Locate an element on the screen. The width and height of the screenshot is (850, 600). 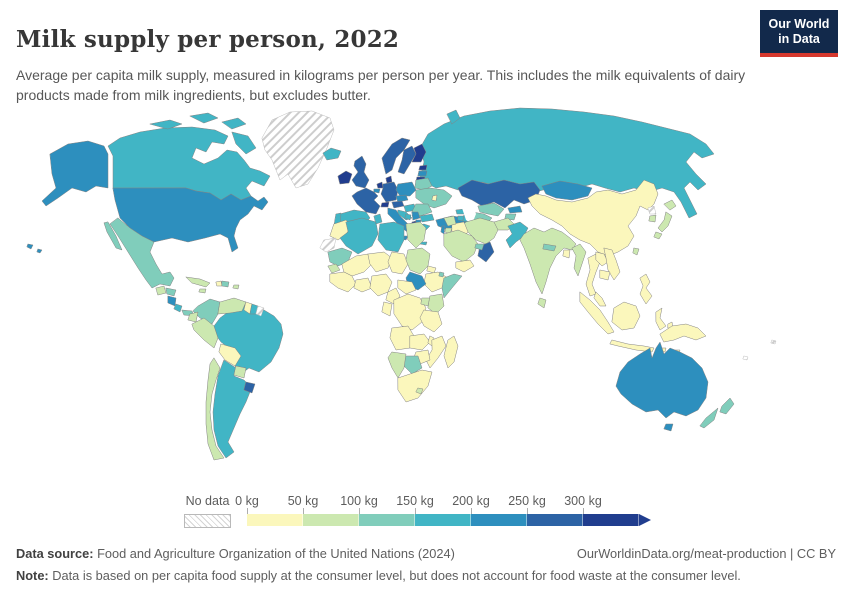
country-mexico-baja is located at coordinates (113, 236).